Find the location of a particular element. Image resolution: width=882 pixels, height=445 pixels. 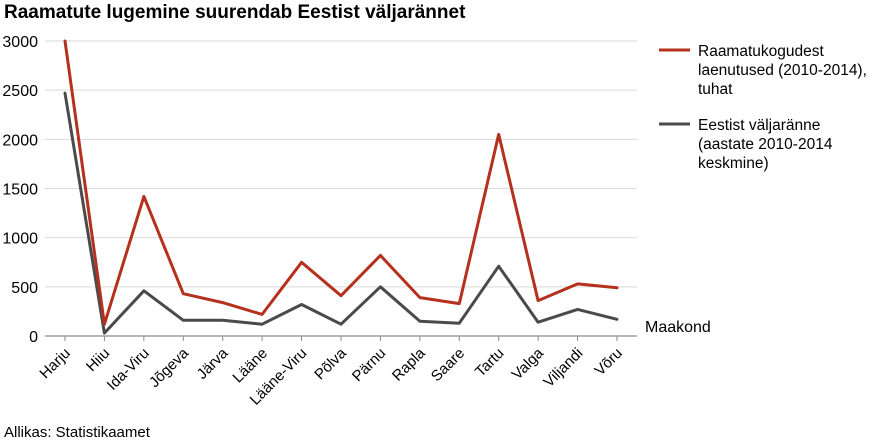

x-tick-label: Tartu is located at coordinates (490, 363).